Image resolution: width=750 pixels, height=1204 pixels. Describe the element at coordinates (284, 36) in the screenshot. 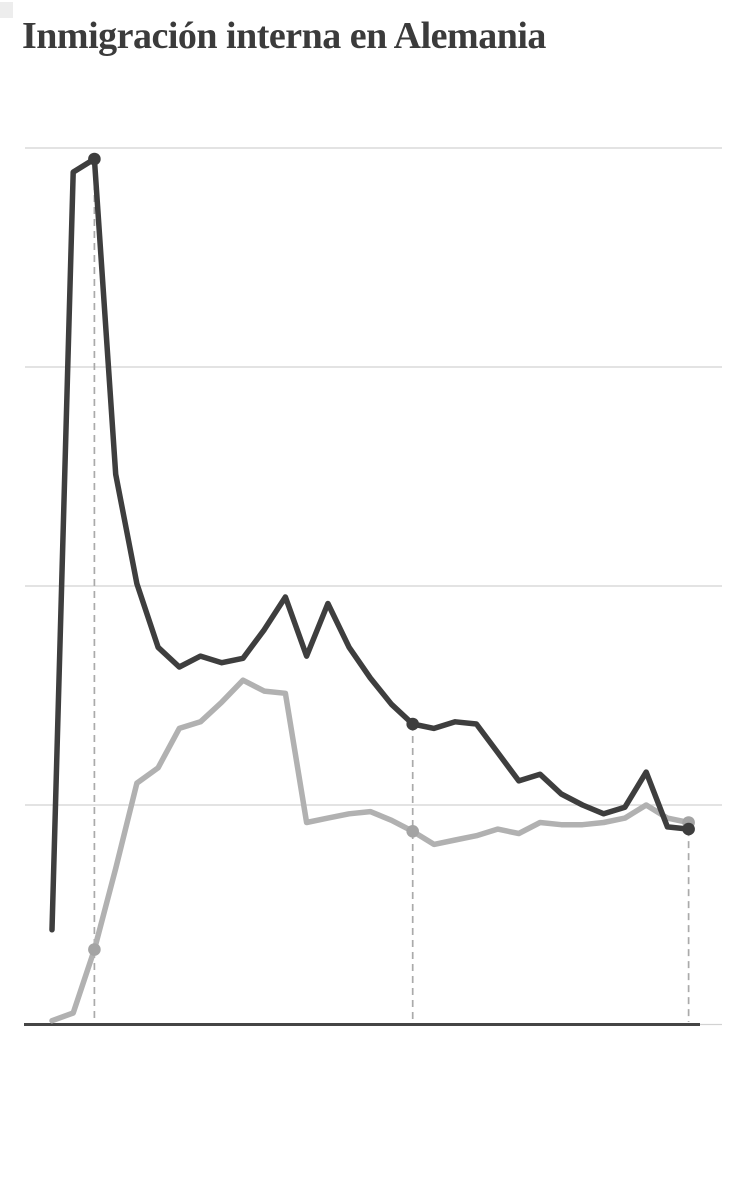

I see `chart-title: Inmigración interna en Alemania` at that location.